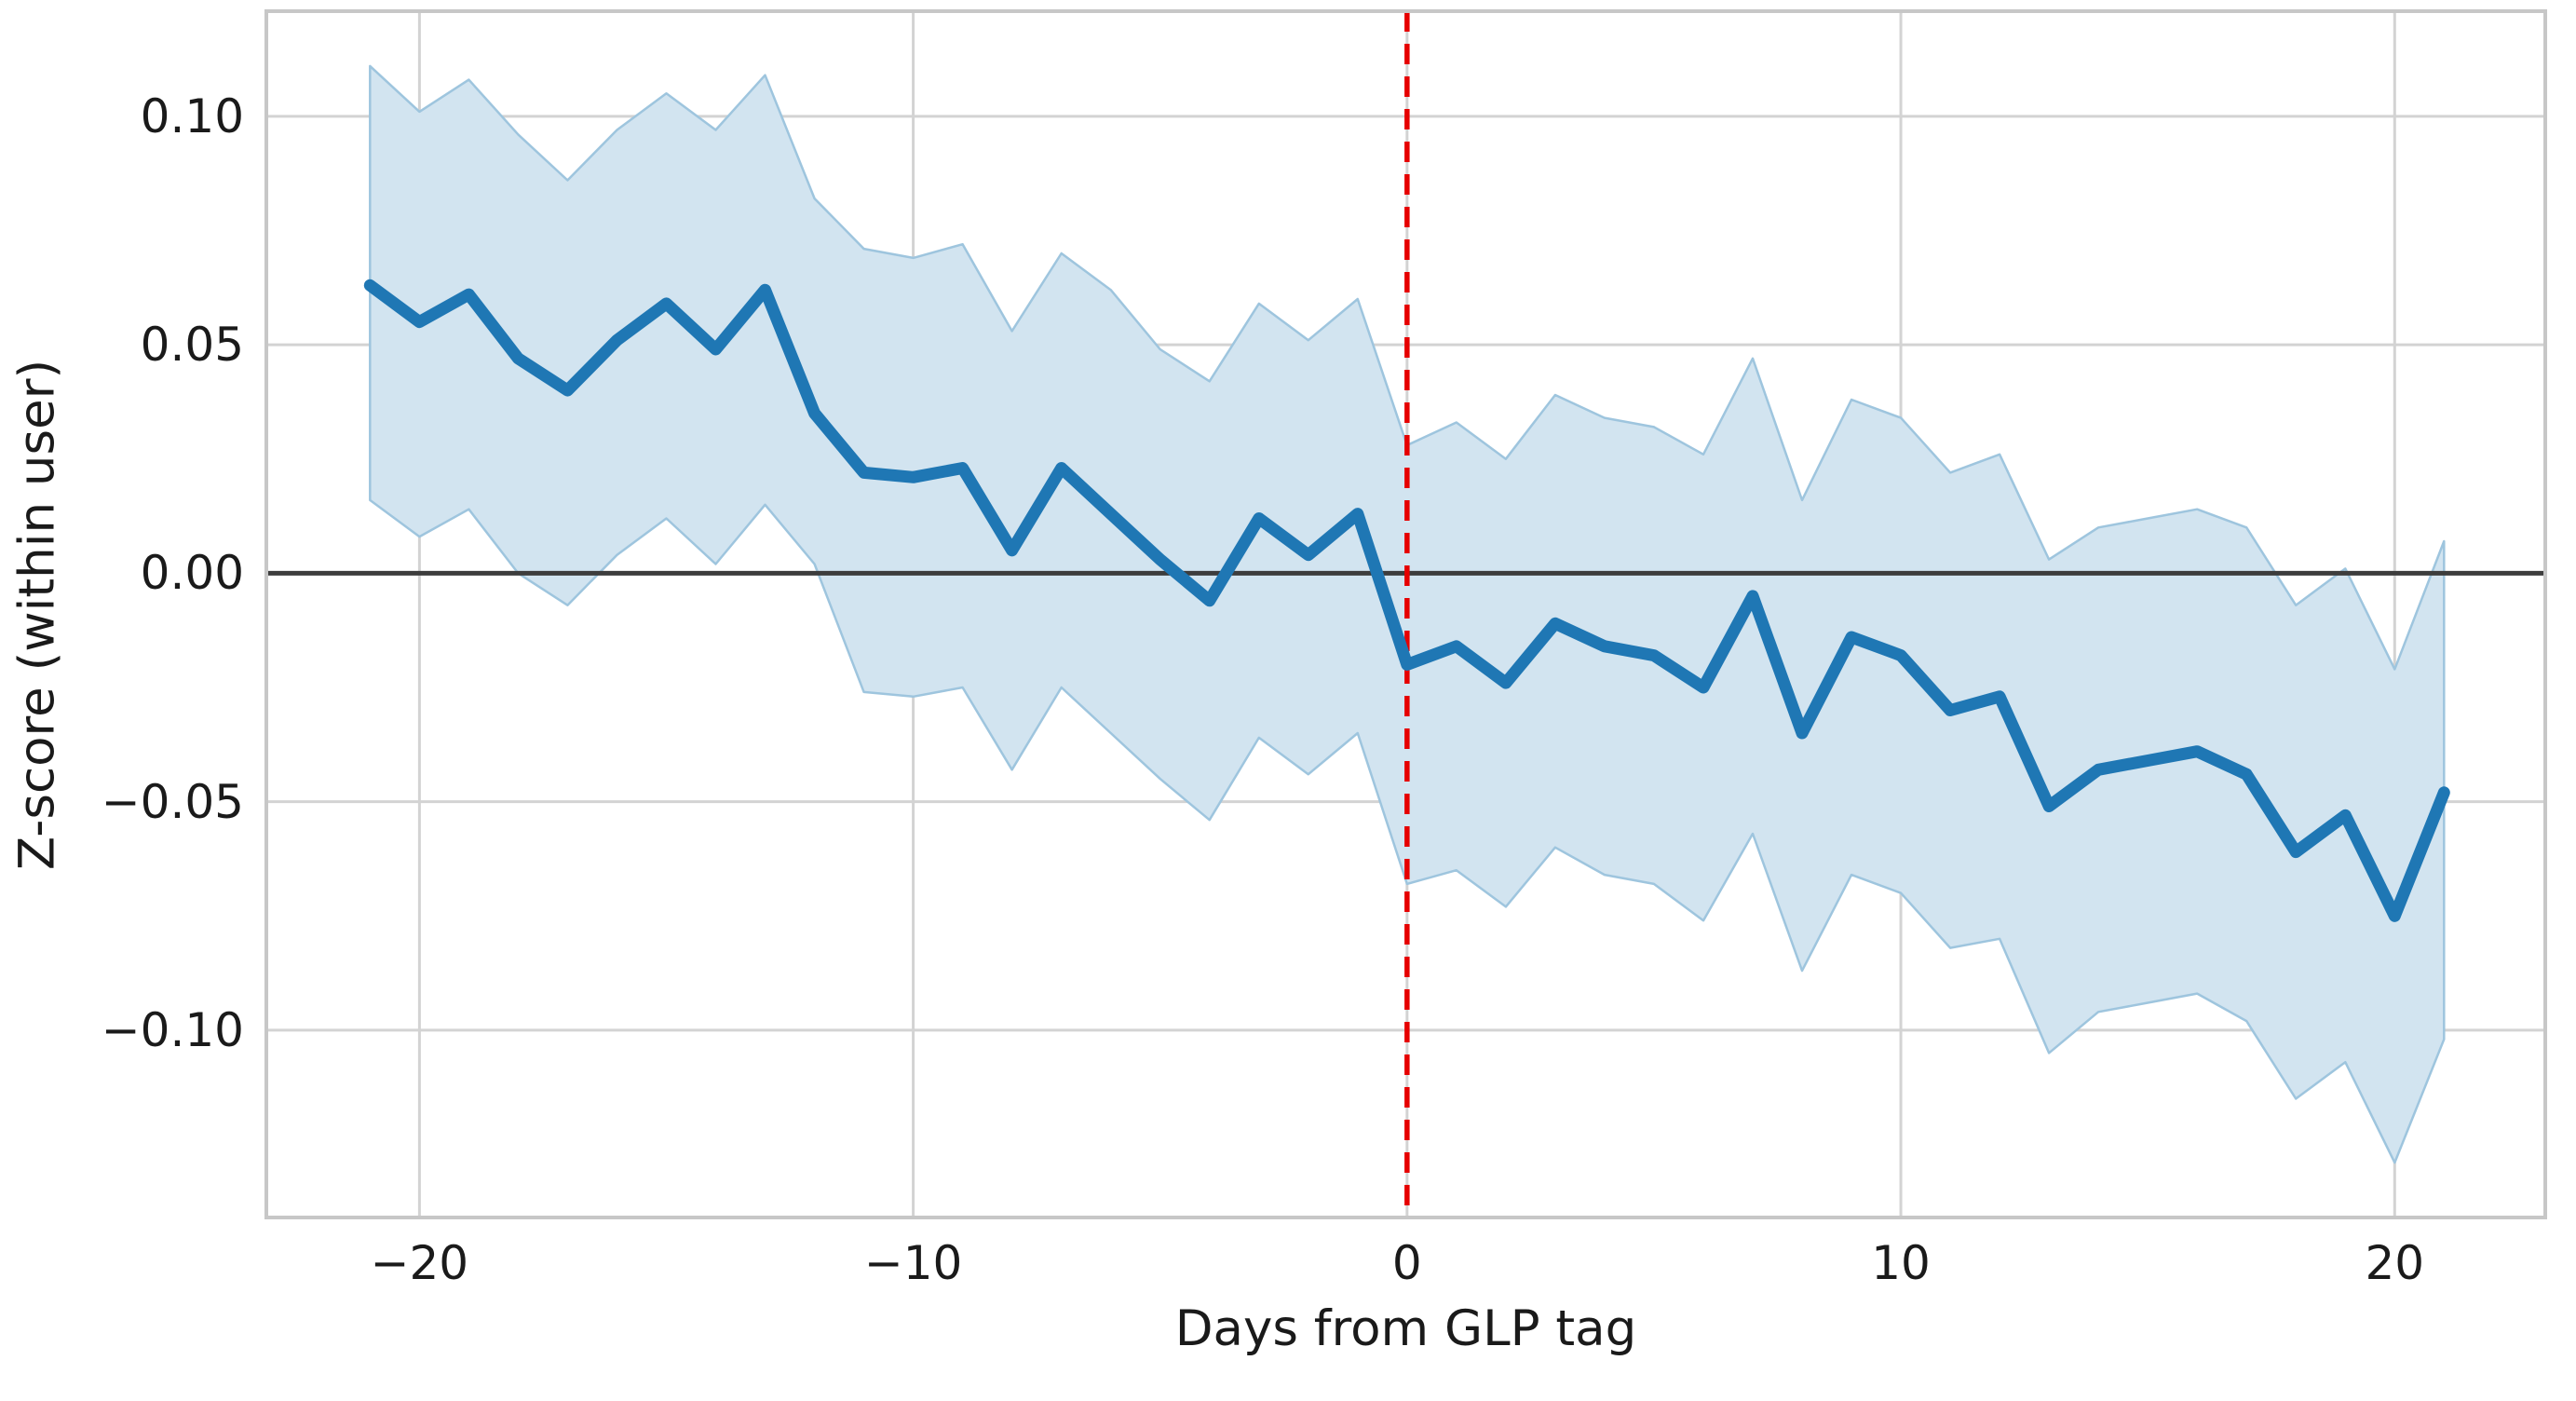  I want to click on x-tick-label: 10, so click(1901, 1263).